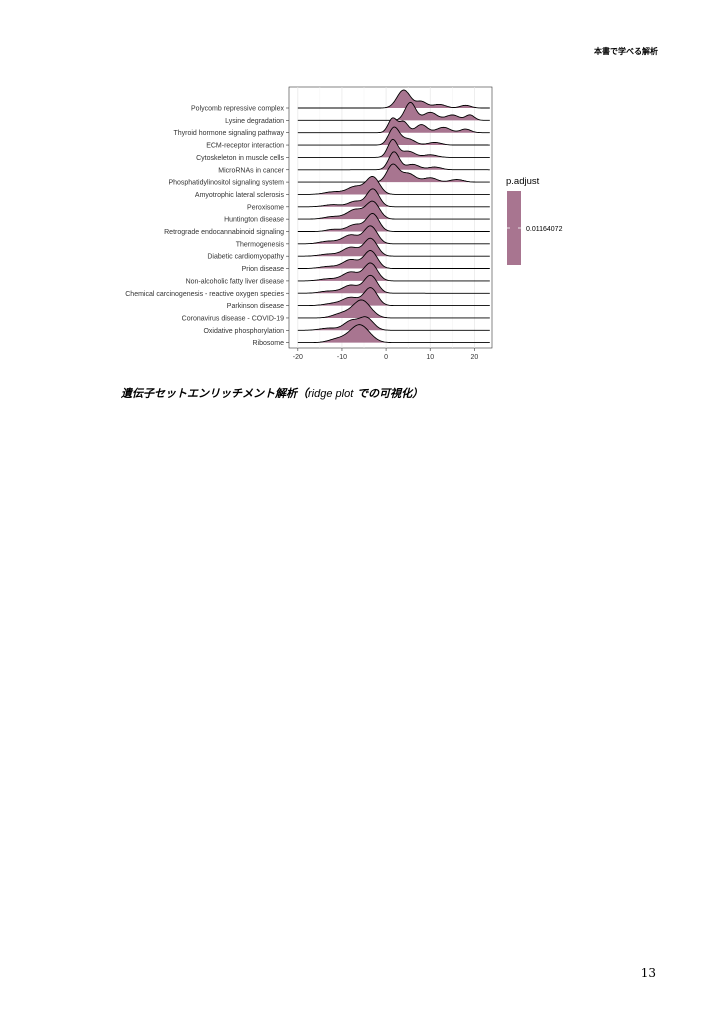 The width and height of the screenshot is (724, 1024). I want to click on y-tick-label: Retrograde endocannabinoid signaling, so click(224, 232).